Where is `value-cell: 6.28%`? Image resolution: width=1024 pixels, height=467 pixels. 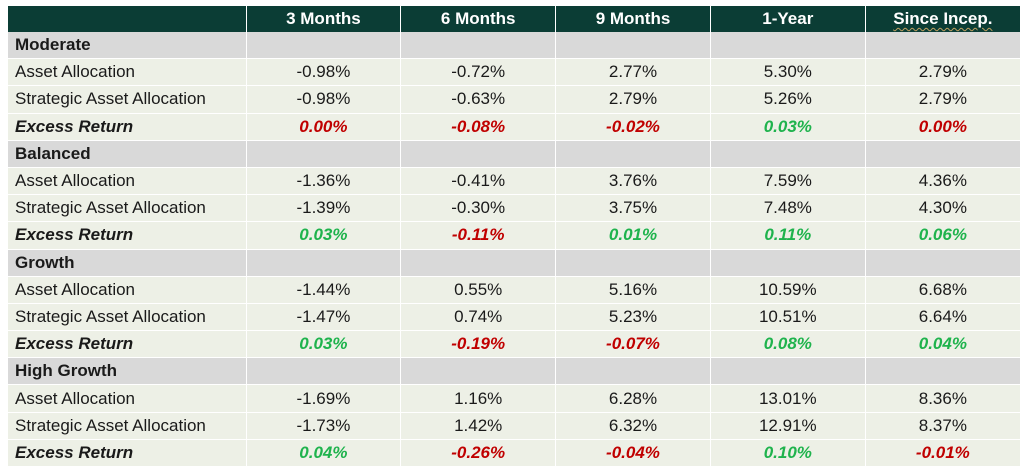 value-cell: 6.28% is located at coordinates (633, 398).